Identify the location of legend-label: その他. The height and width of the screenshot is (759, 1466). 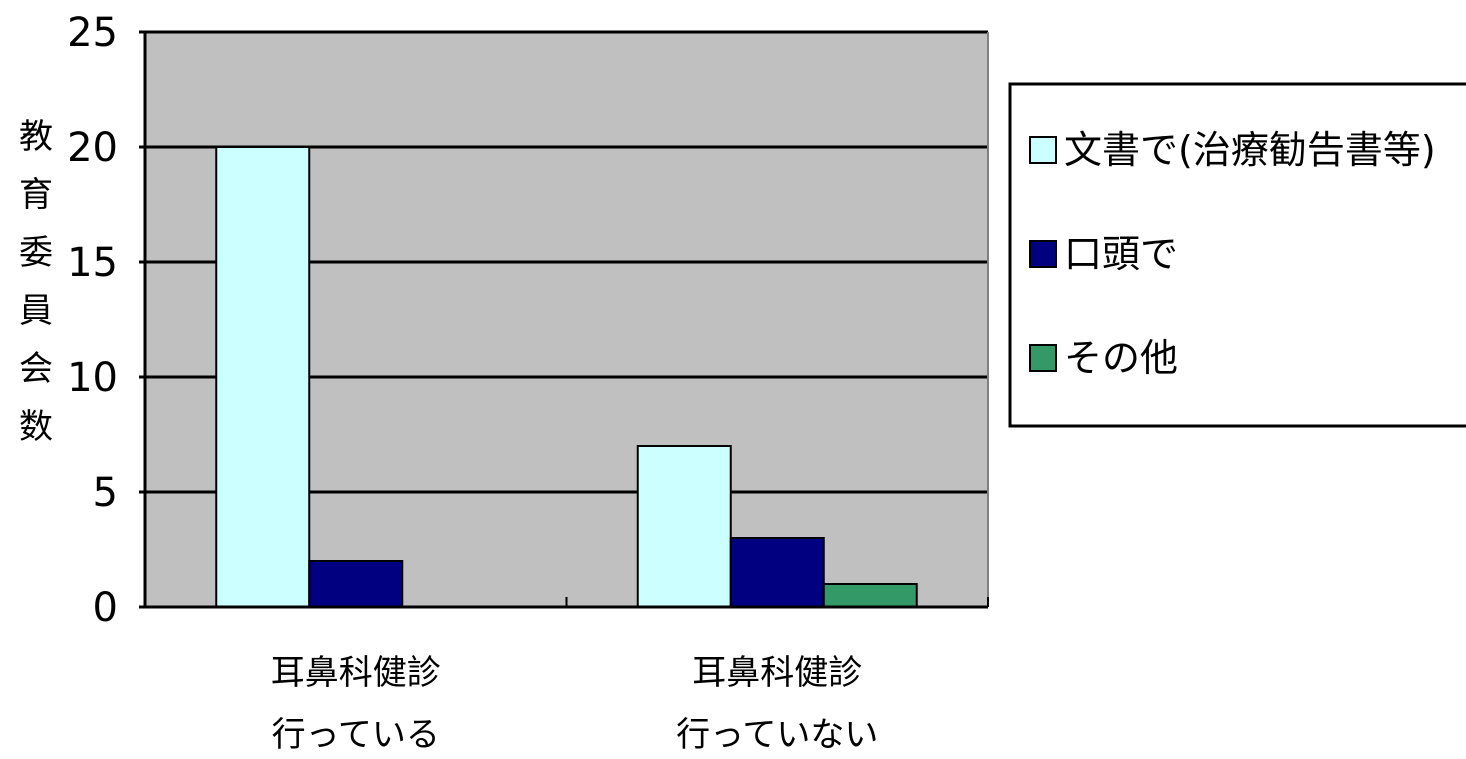
(1121, 358).